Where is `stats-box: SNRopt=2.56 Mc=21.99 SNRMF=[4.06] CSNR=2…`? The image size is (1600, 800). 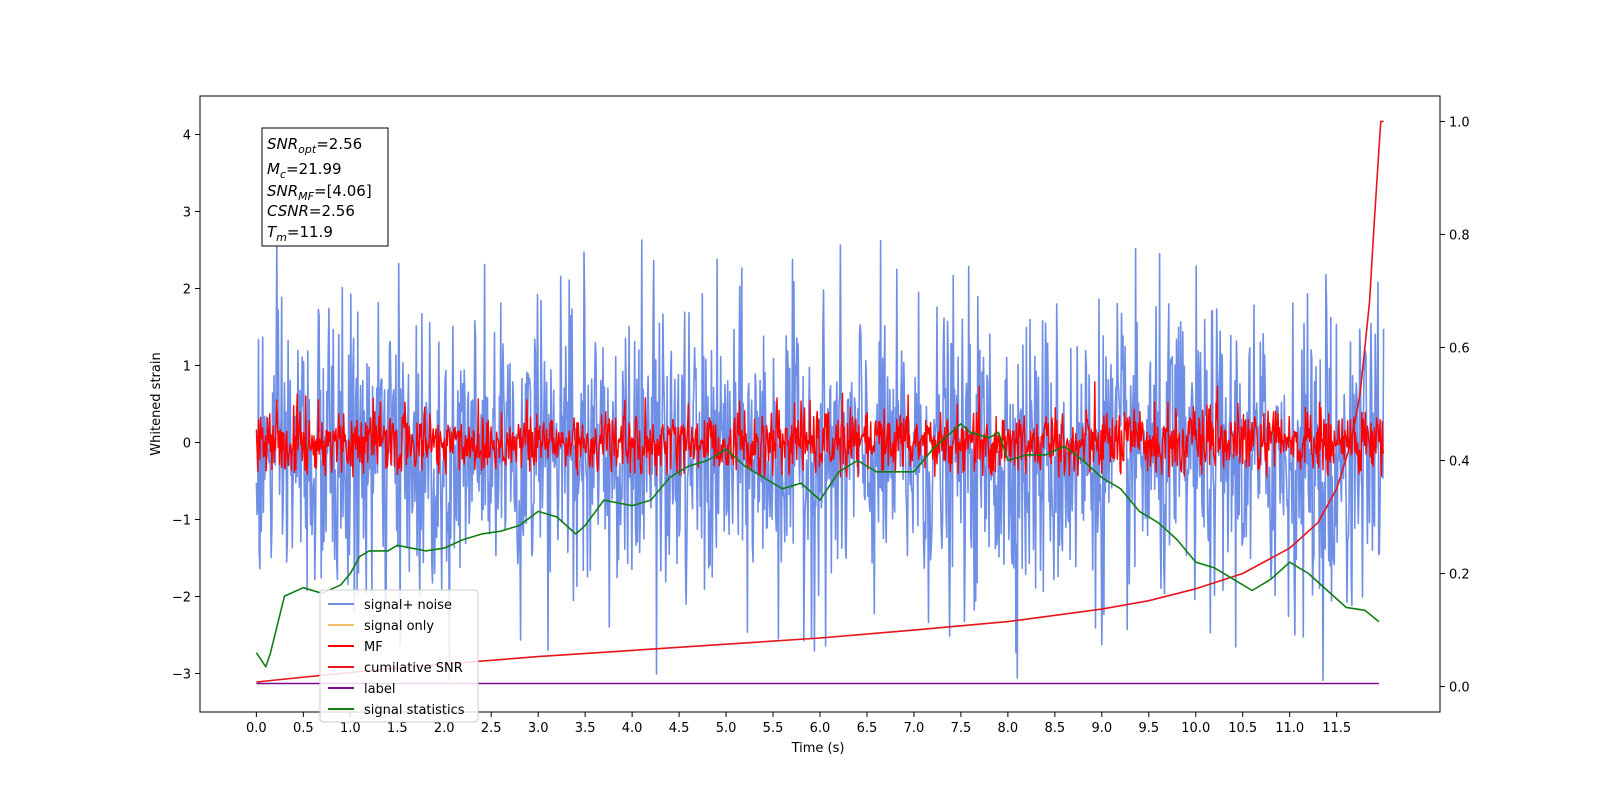 stats-box: SNRopt=2.56 Mc=21.99 SNRMF=[4.06] CSNR=2… is located at coordinates (325, 187).